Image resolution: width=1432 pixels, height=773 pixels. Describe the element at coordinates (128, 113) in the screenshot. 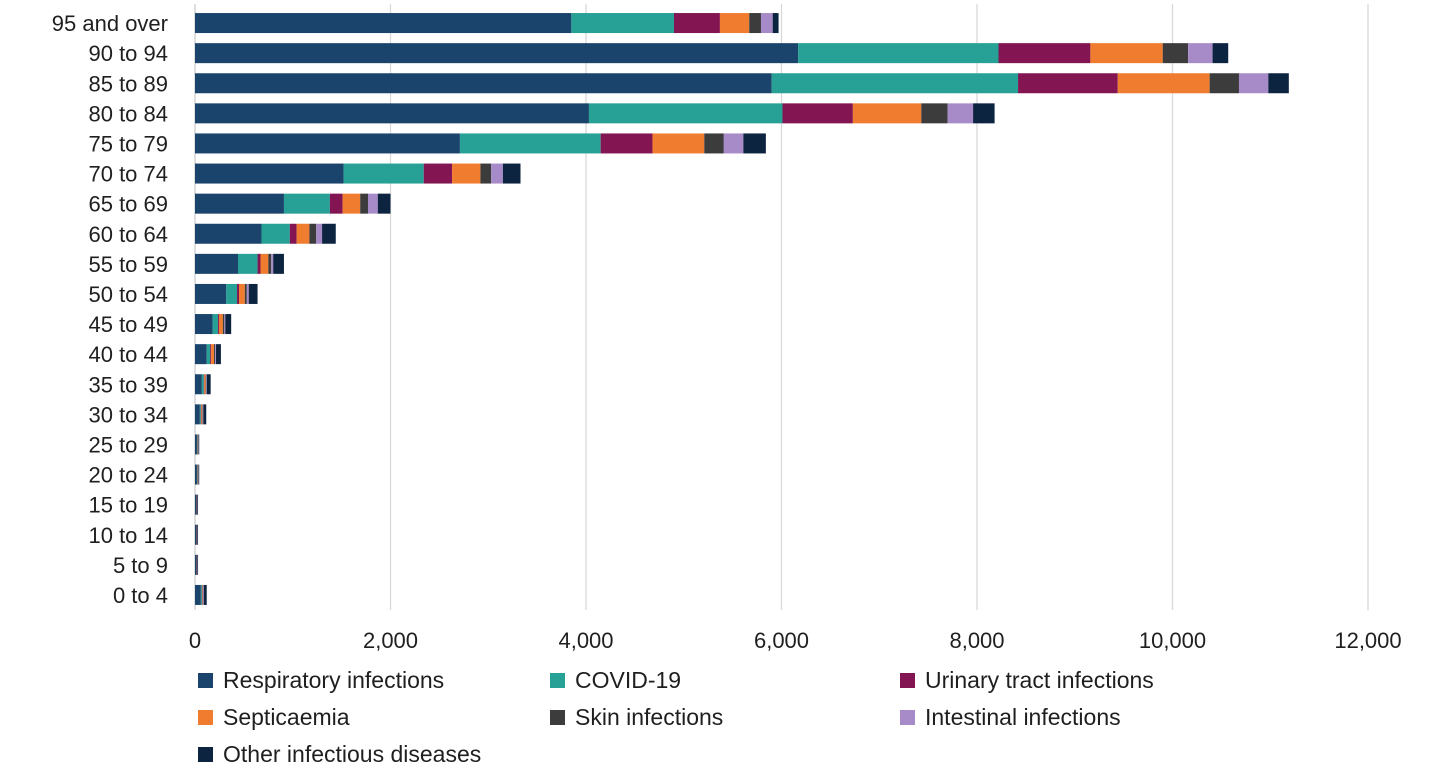

I see `category-label: 80 to 84` at that location.